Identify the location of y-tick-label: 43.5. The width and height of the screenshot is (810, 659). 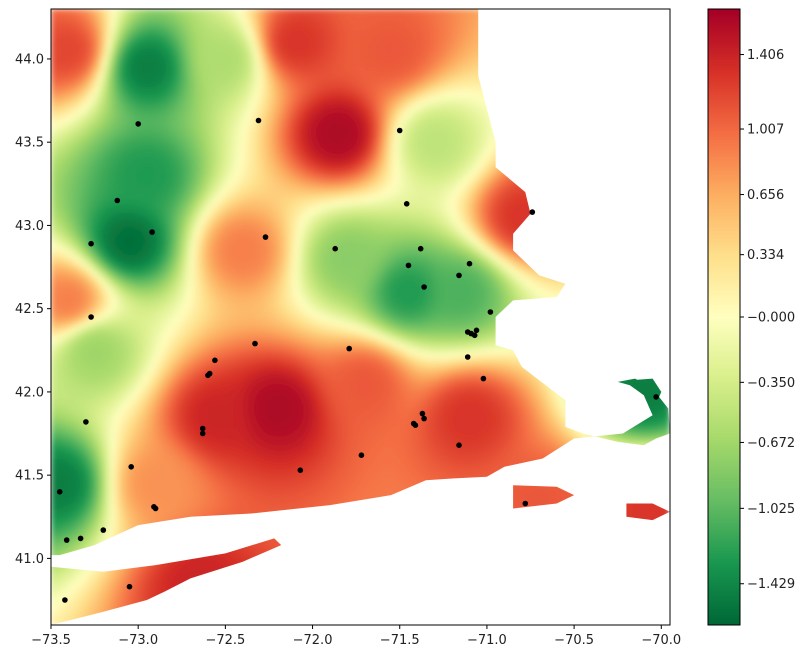
(29, 143).